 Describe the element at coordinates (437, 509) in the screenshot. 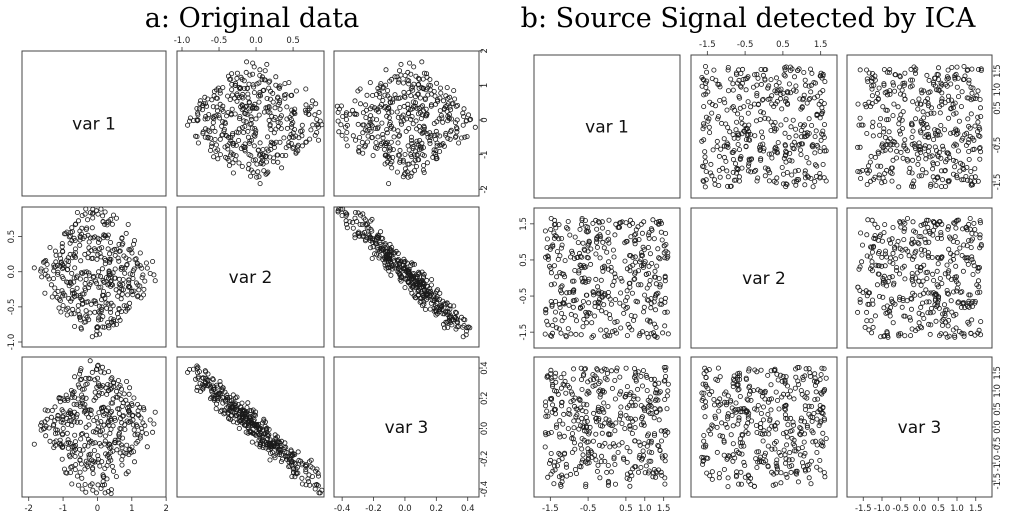

I see `tick-label: 0.2` at that location.